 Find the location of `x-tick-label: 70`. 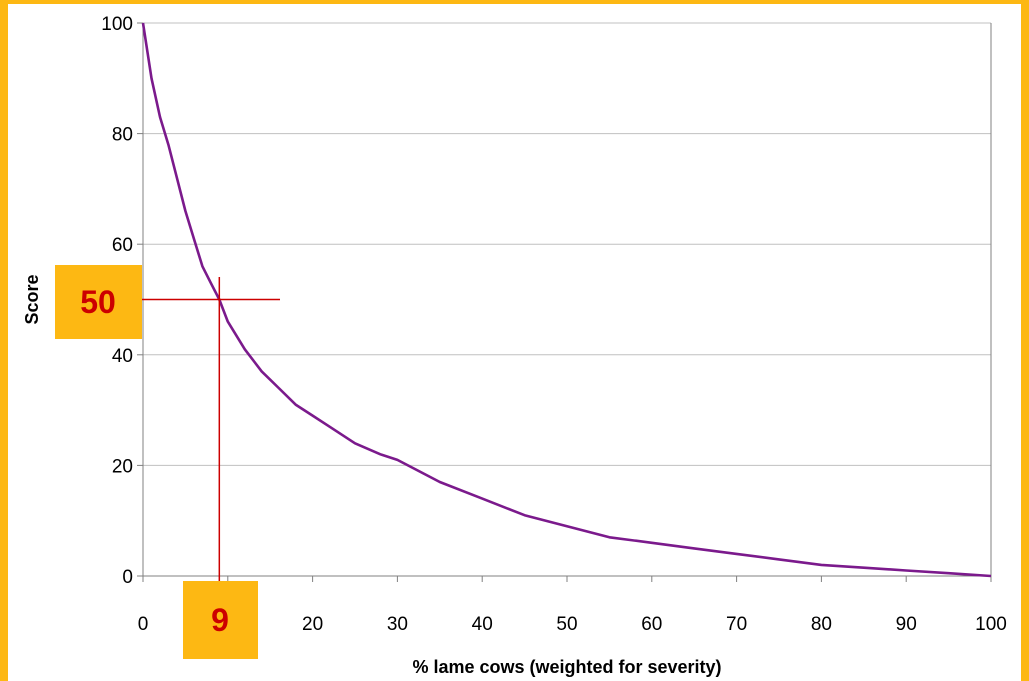

x-tick-label: 70 is located at coordinates (736, 624).